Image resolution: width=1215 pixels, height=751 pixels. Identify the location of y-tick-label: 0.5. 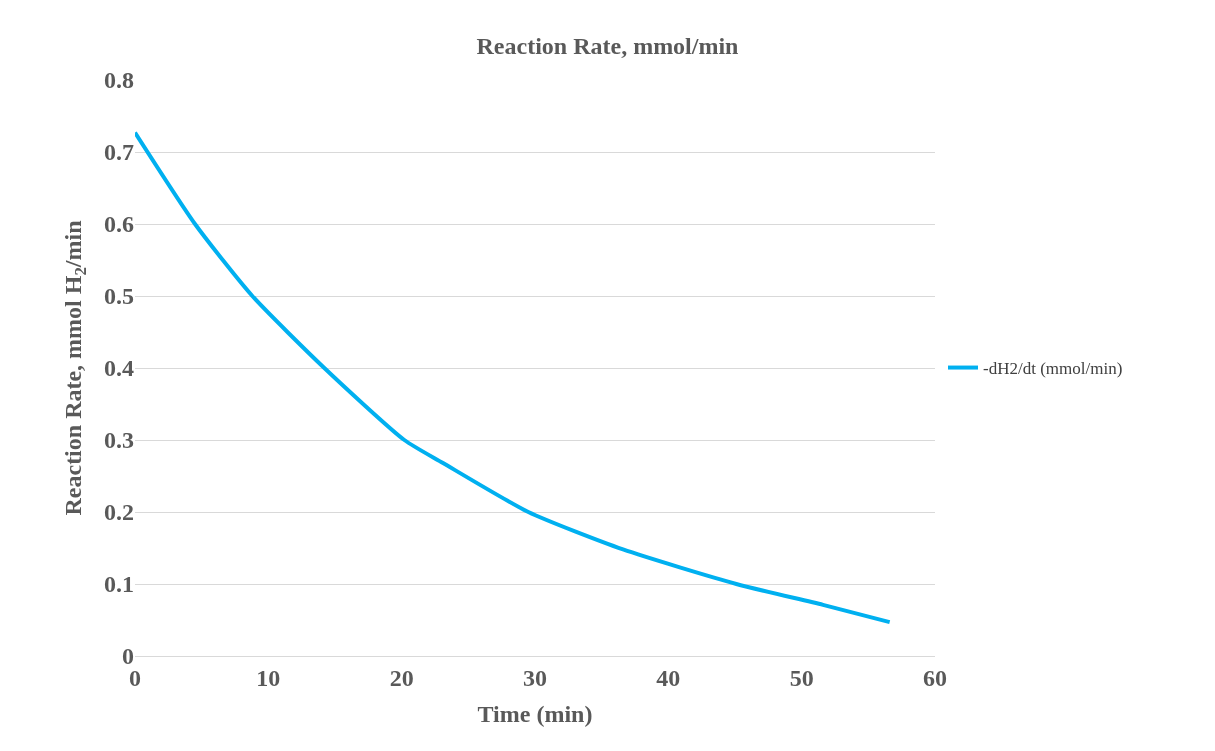
(119, 296).